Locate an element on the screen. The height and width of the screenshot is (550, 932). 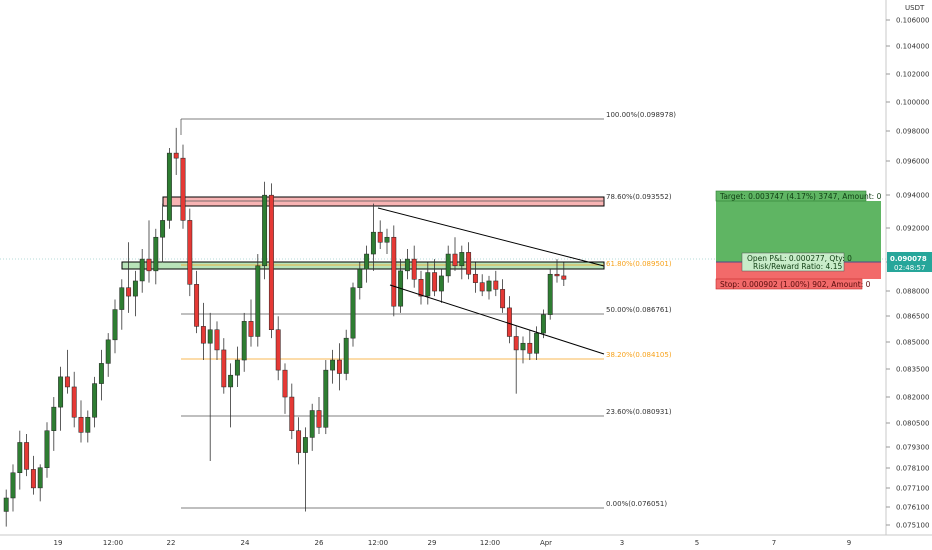
support-zone is located at coordinates (363, 265).